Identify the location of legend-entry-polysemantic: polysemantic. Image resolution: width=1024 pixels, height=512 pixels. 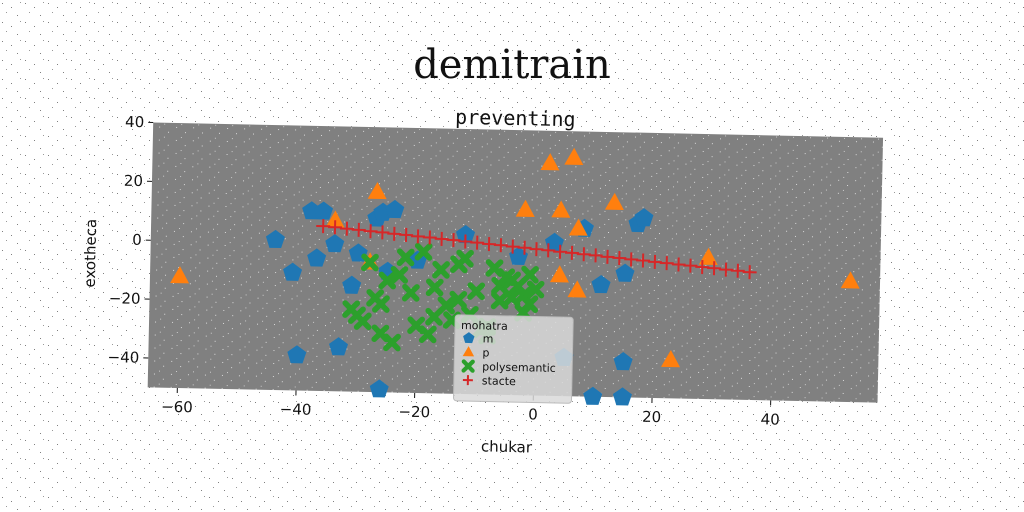
(508, 367).